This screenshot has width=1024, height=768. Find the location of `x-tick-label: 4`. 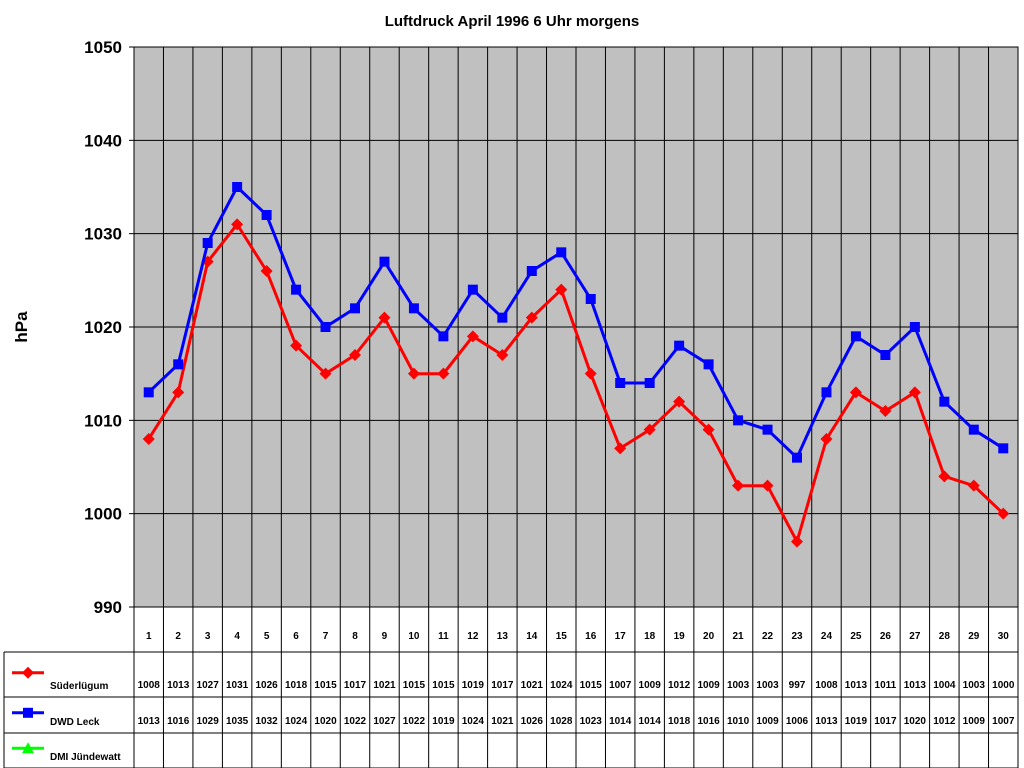

x-tick-label: 4 is located at coordinates (237, 636).